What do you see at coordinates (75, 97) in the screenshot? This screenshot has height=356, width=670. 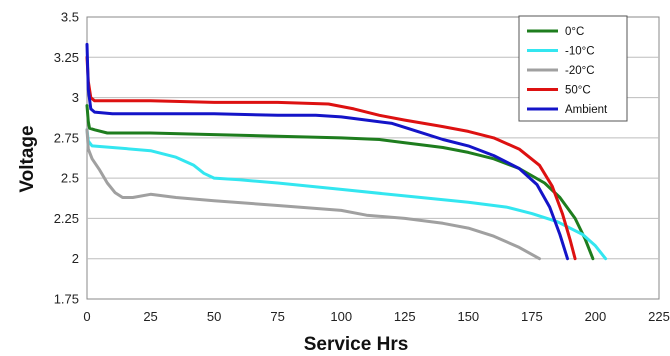 I see `y-tick-label: 3` at bounding box center [75, 97].